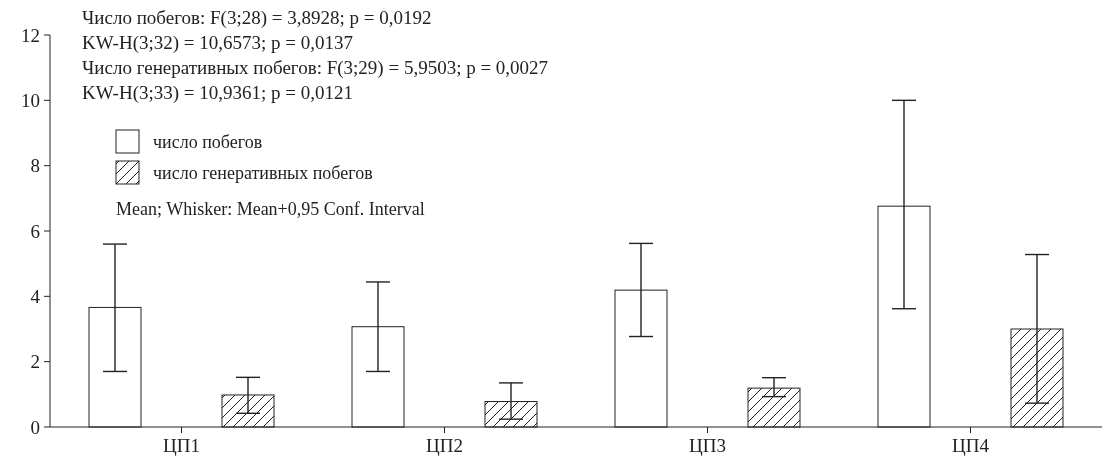 The height and width of the screenshot is (460, 1105). I want to click on annotation: KW-H(3;32) = 10,6573; p = 0,0137, so click(218, 43).